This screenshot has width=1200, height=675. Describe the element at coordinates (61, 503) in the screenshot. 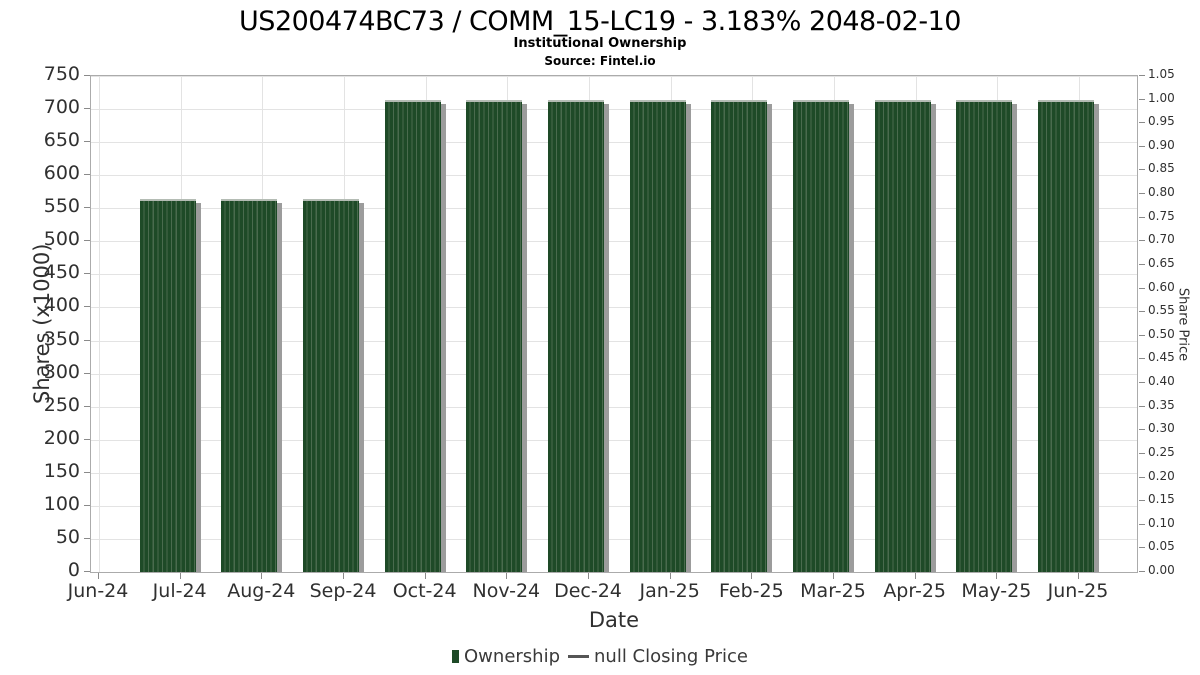

I see `y-axis-tick-label-left: 100` at that location.